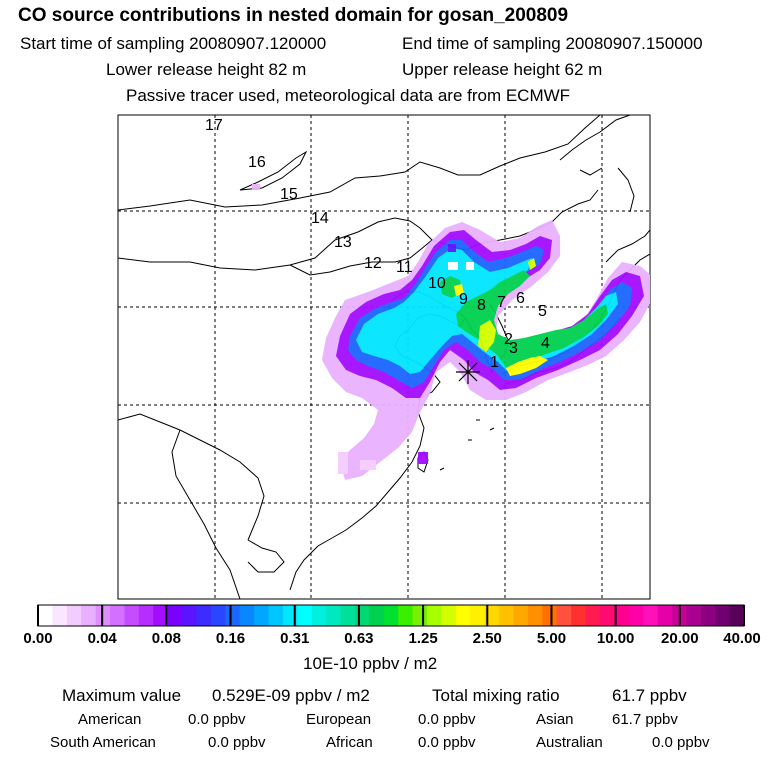 This screenshot has width=768, height=768. I want to click on trajectory-label-9: 9, so click(463, 299).